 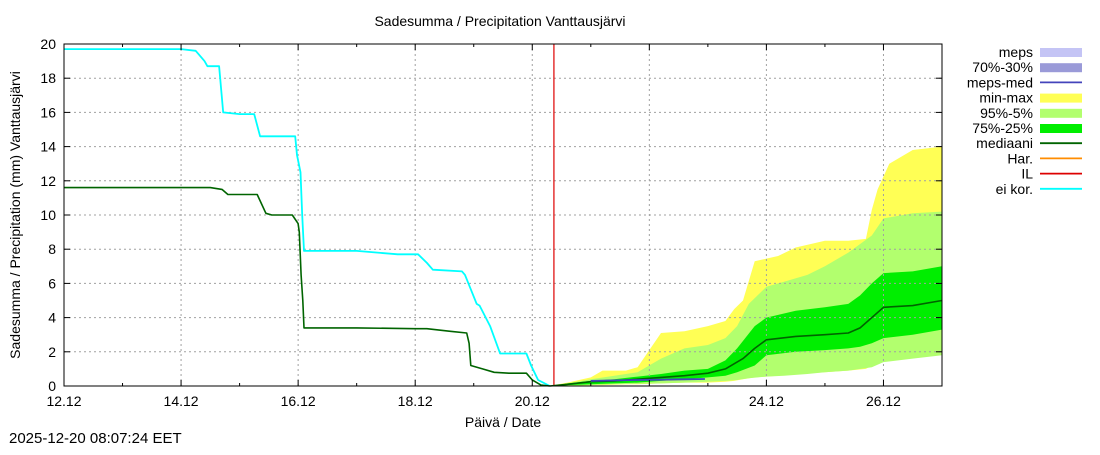 What do you see at coordinates (503, 422) in the screenshot?
I see `x-axis-label: Päivä / Date` at bounding box center [503, 422].